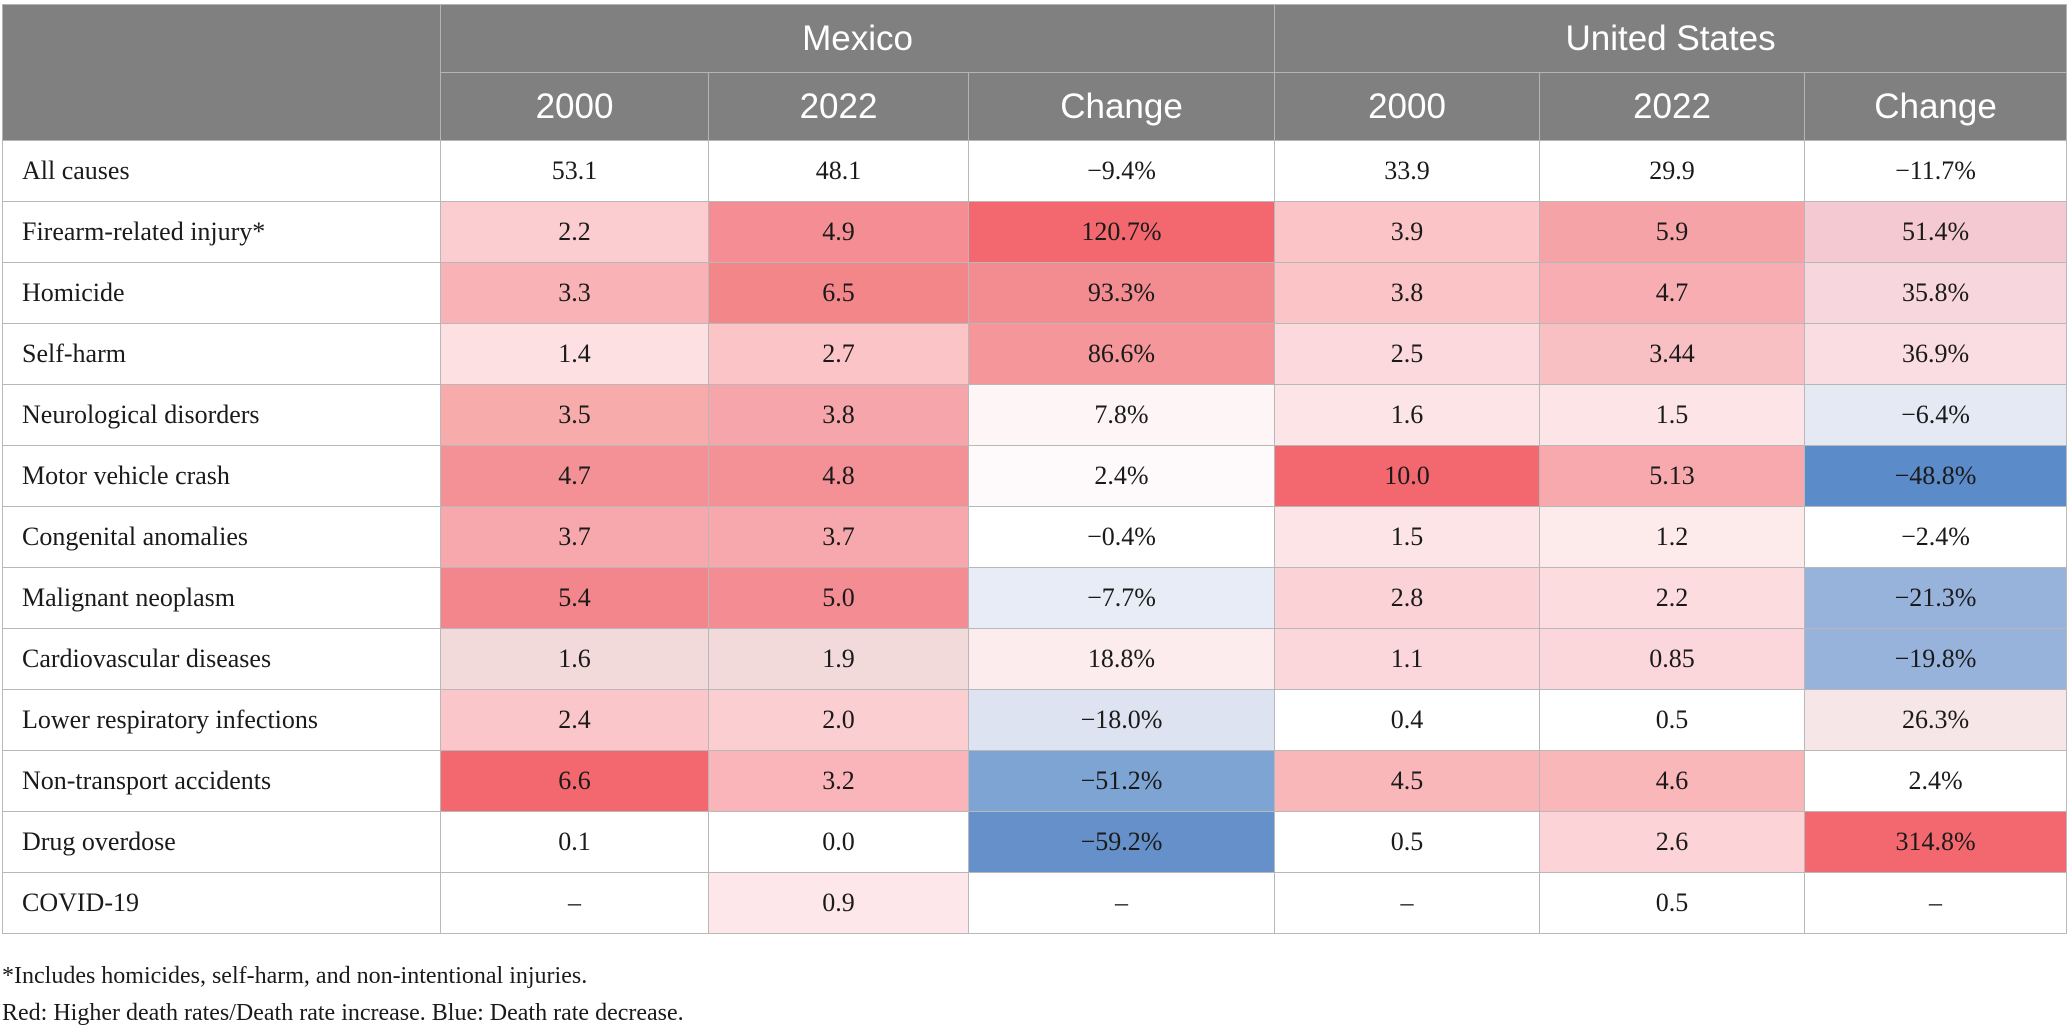 Image resolution: width=2068 pixels, height=1035 pixels. What do you see at coordinates (838, 720) in the screenshot?
I see `cell-mexico-2022: 2.0` at bounding box center [838, 720].